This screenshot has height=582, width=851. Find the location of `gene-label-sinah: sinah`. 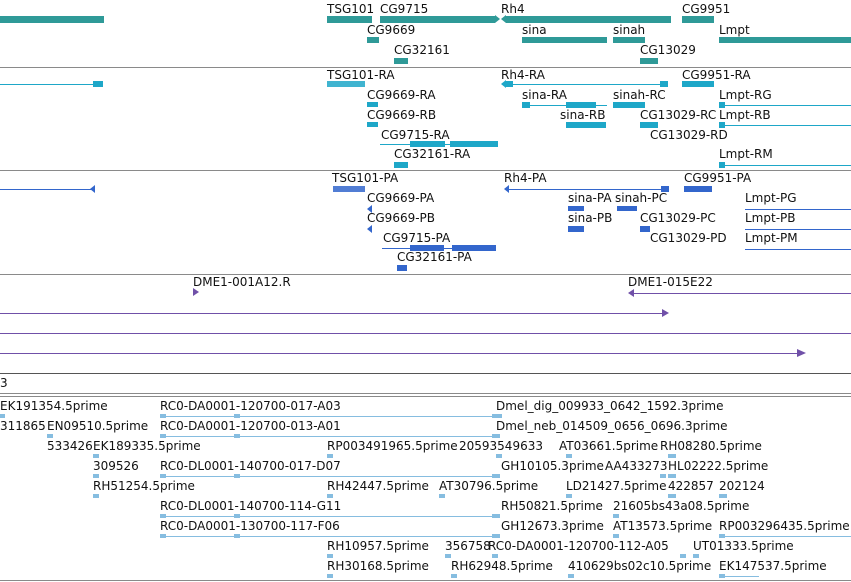

gene-label-sinah: sinah is located at coordinates (629, 30).